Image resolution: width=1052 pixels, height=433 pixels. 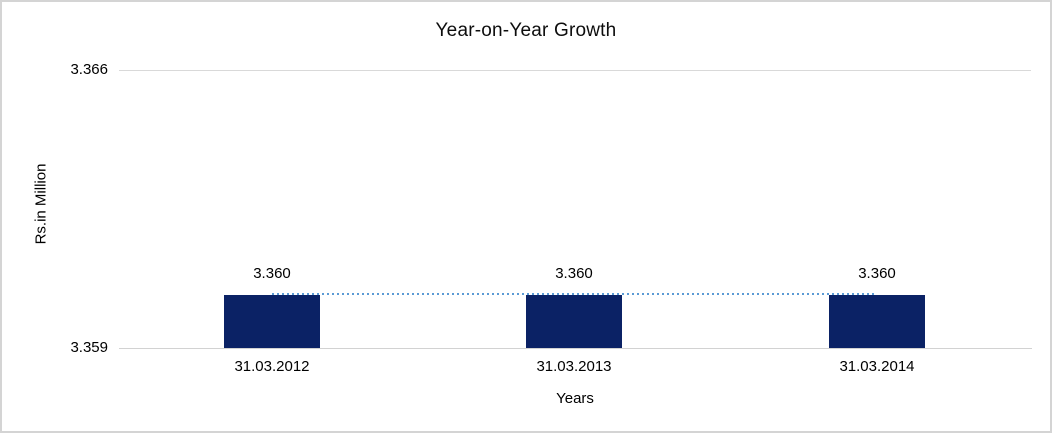 What do you see at coordinates (574, 273) in the screenshot?
I see `data-label-2013: 3.360` at bounding box center [574, 273].